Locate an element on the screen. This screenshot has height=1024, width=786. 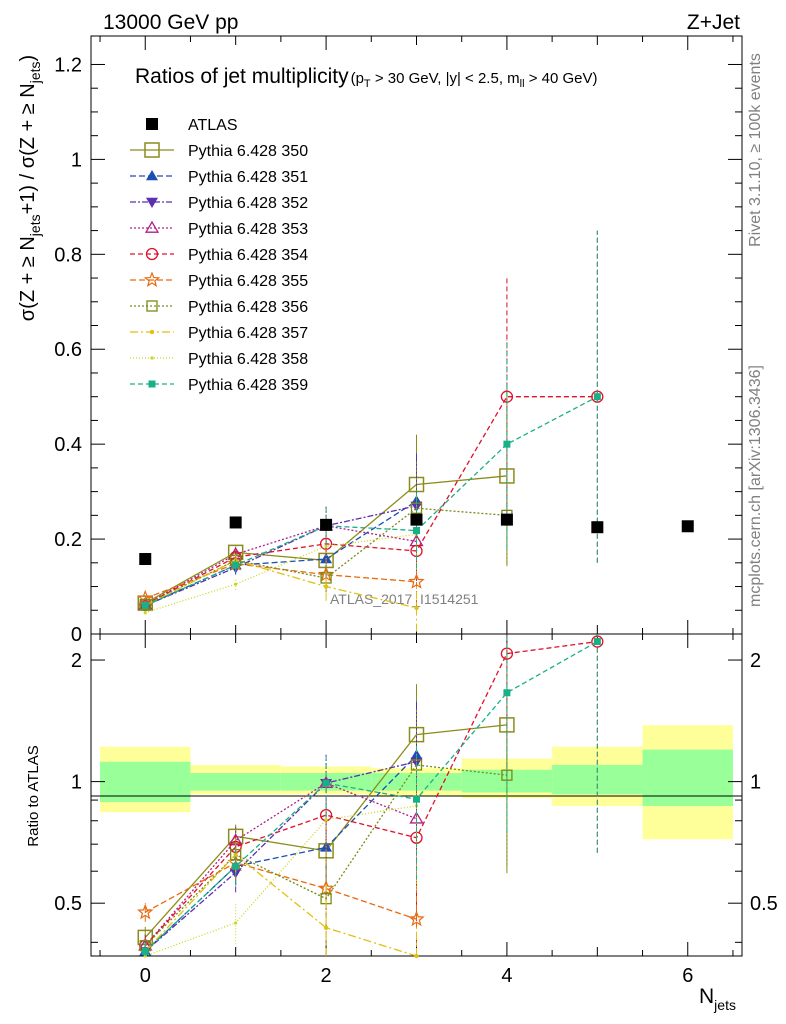
analysis-tag: ATLAS_2017_I1514251 is located at coordinates (404, 599).